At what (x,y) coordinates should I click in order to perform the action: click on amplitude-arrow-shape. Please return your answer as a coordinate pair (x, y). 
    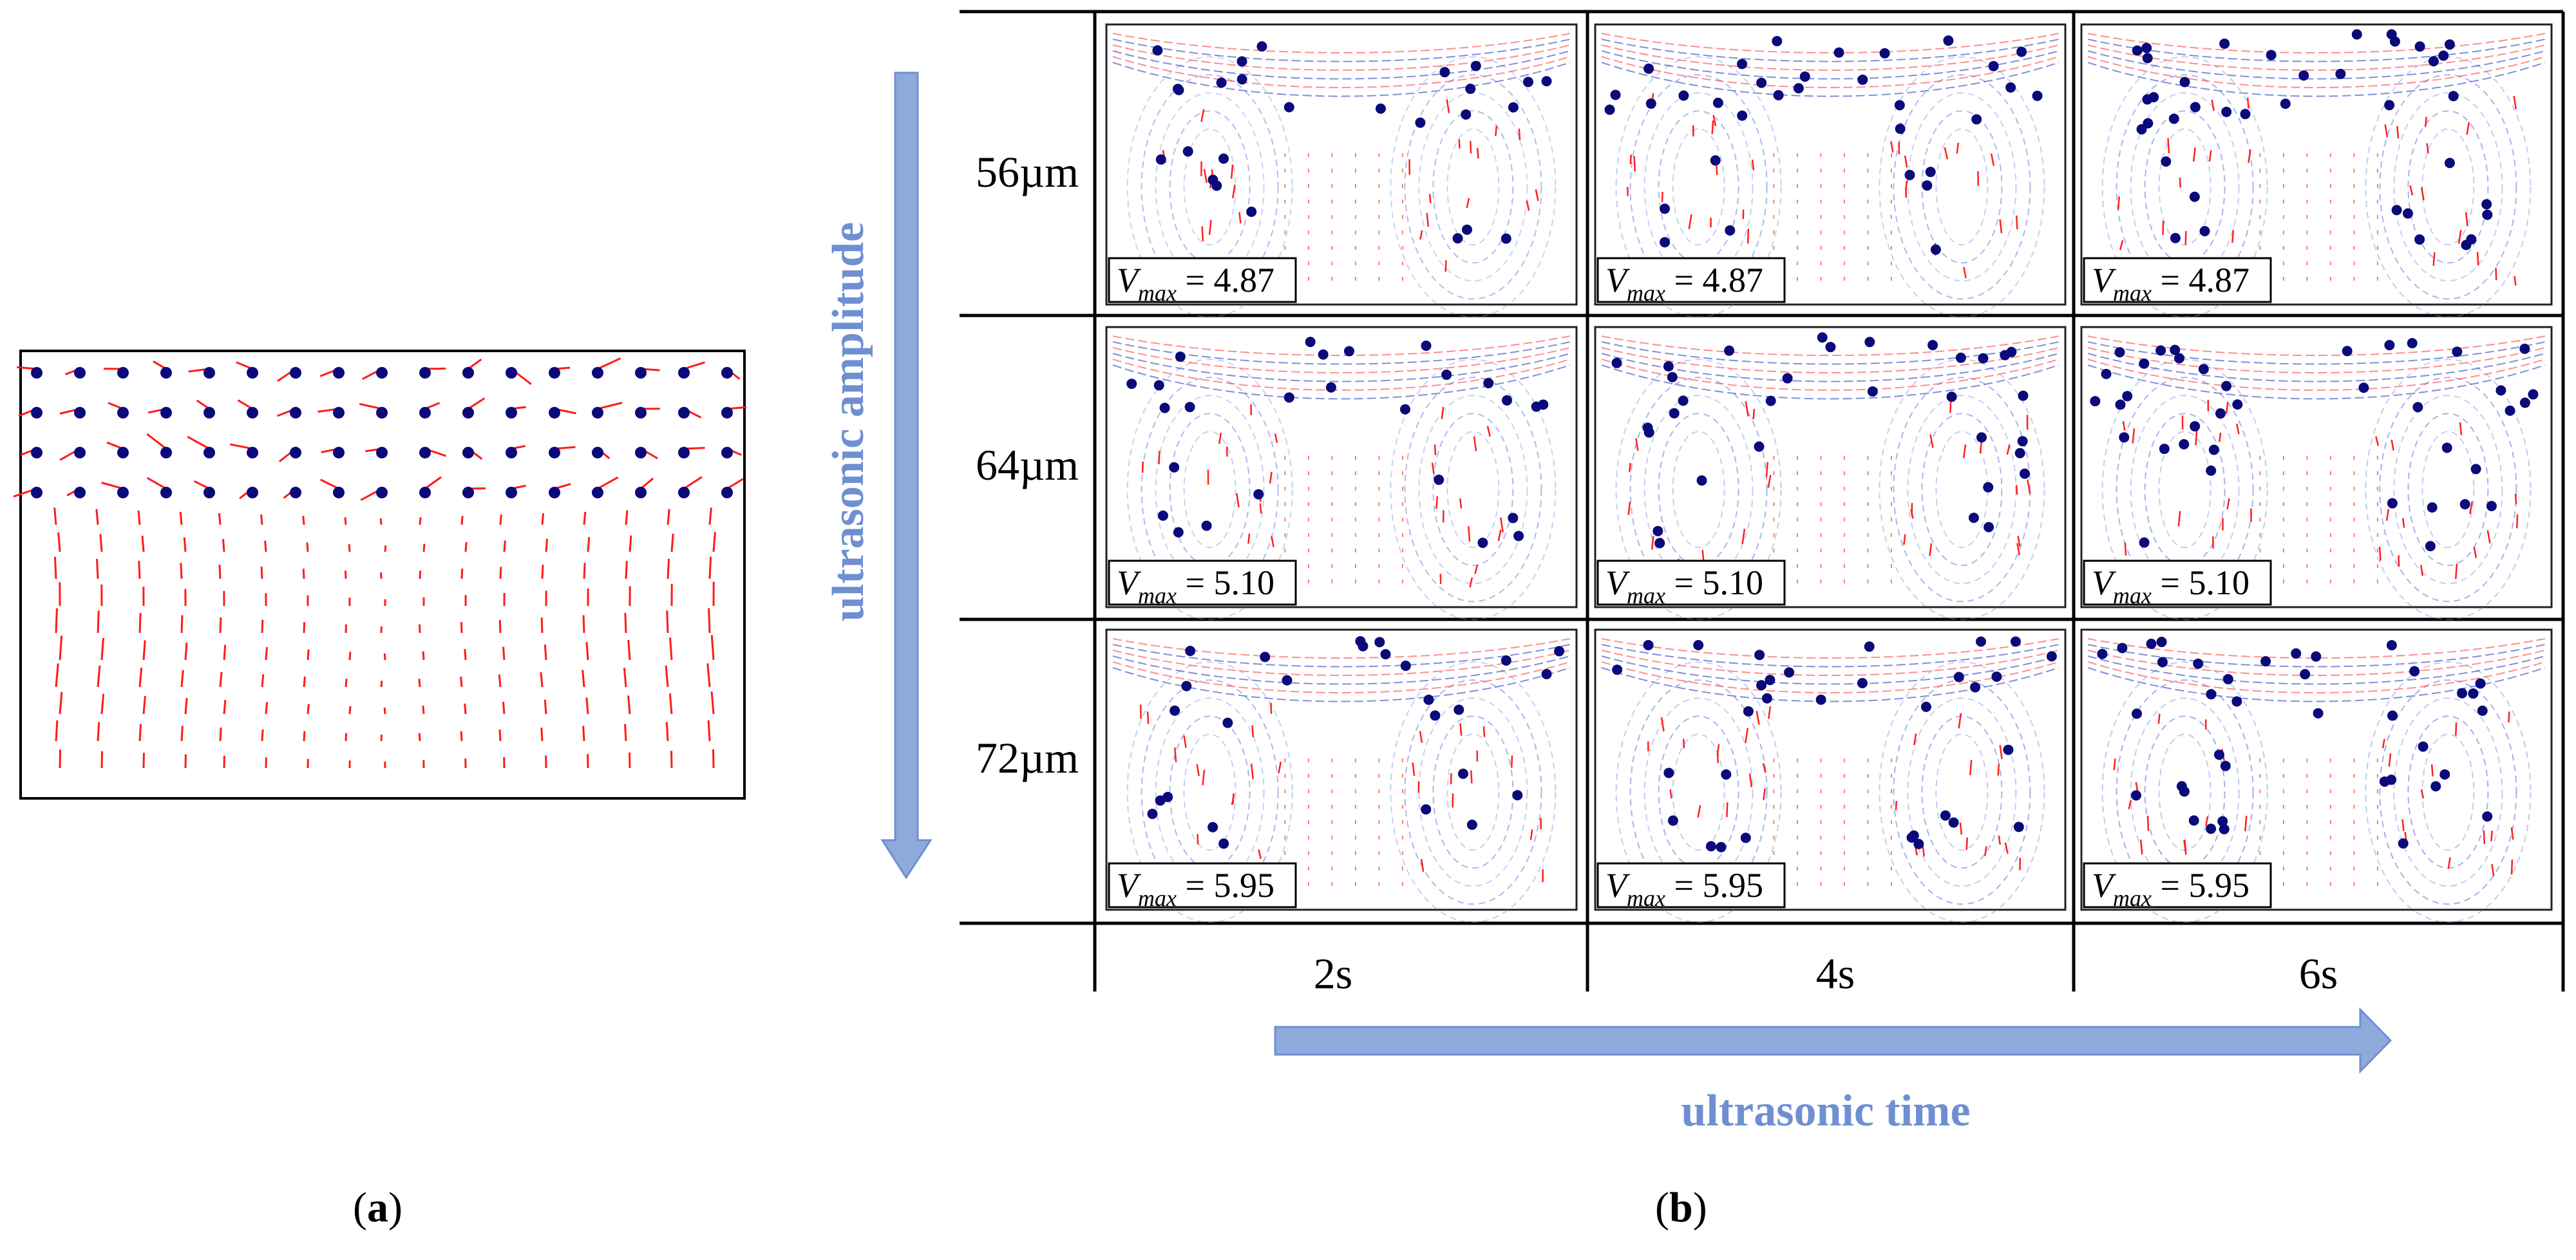
    Looking at the image, I should click on (907, 475).